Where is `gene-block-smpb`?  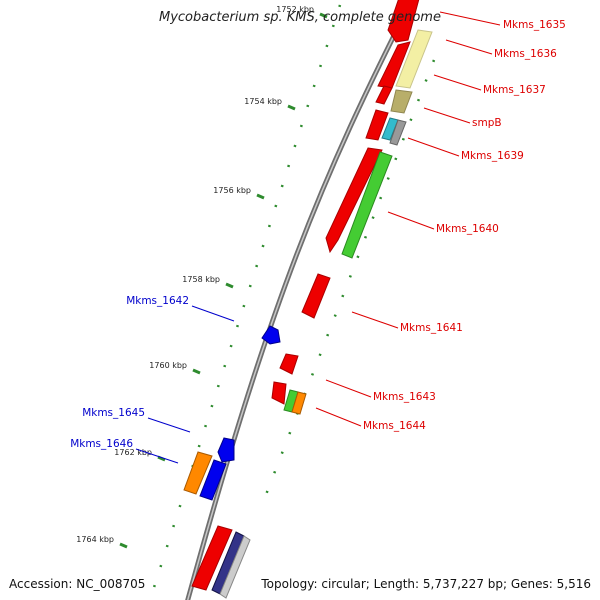 gene-block-smpb is located at coordinates (401, 101).